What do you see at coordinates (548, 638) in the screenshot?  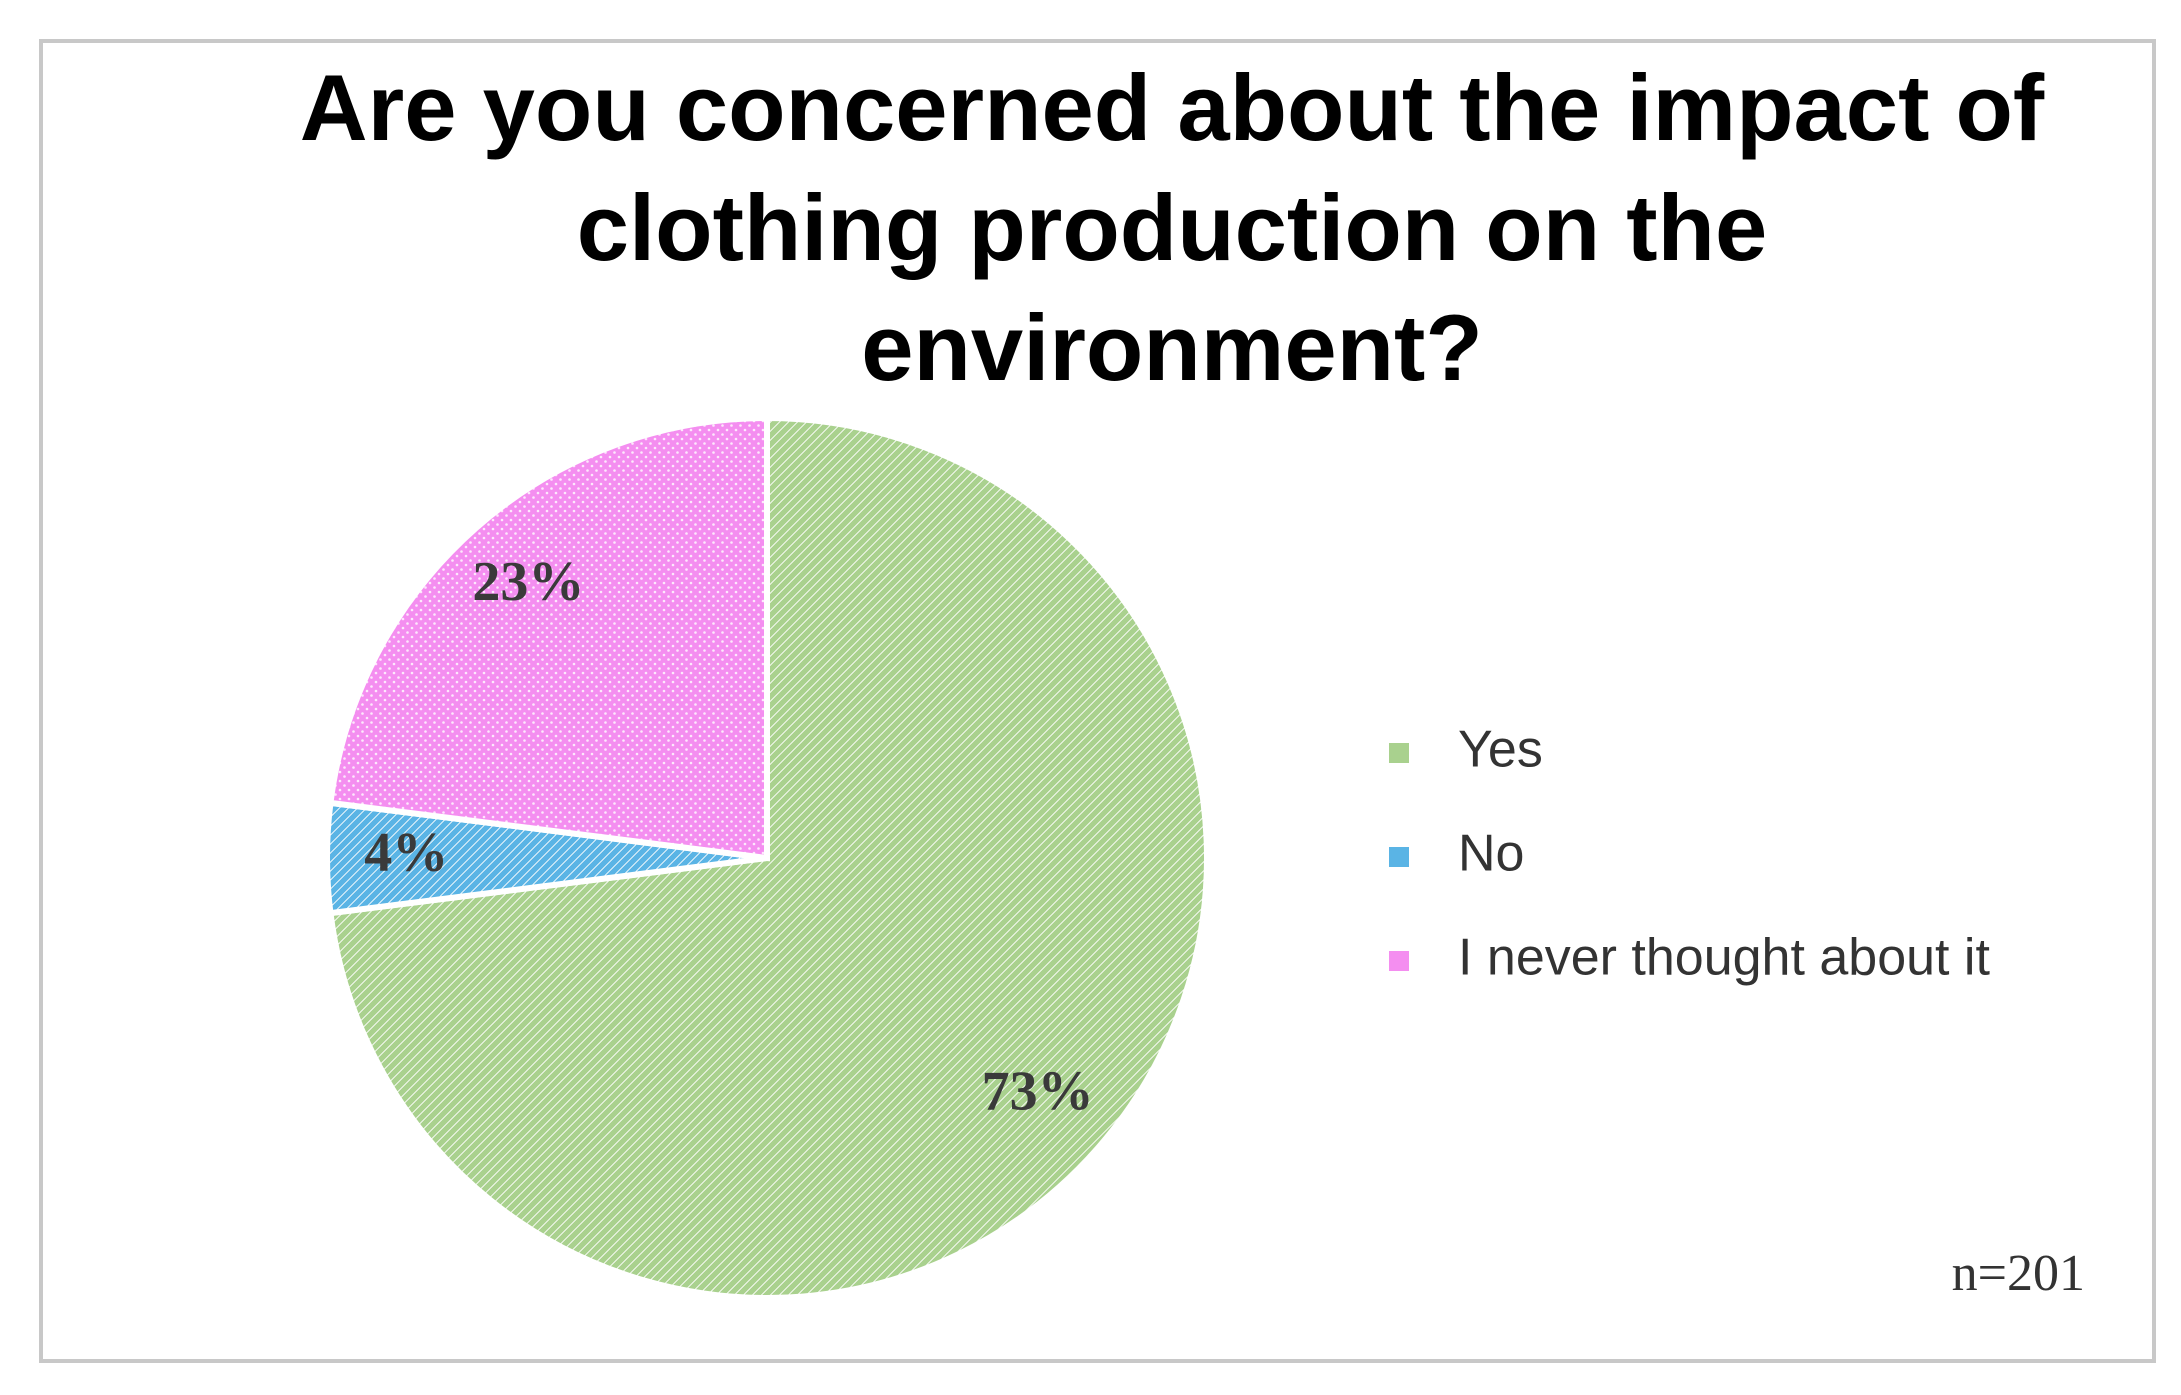 I see `pie-slice` at bounding box center [548, 638].